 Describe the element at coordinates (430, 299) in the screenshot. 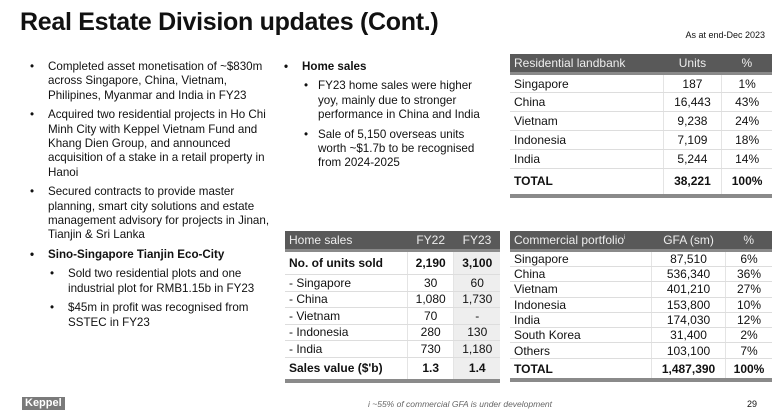

I see `table-cell: 1,080` at that location.